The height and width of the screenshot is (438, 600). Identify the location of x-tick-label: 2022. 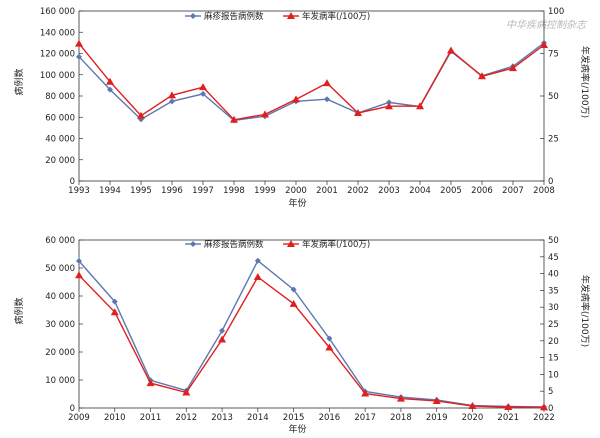
(544, 418).